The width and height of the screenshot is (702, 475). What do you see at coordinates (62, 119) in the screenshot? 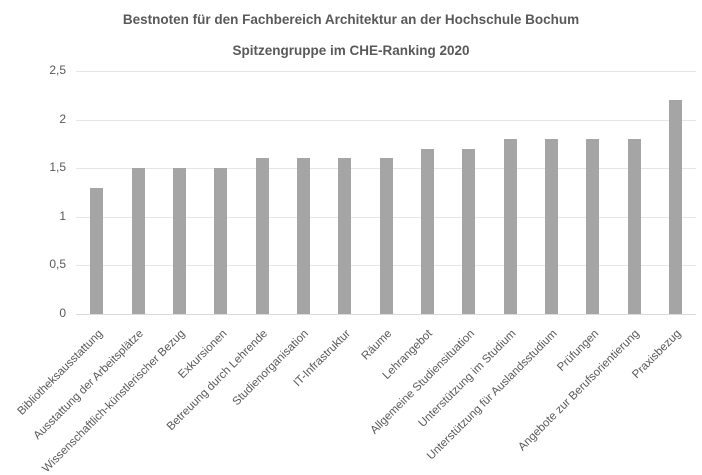
I see `y-tick-label: 2` at bounding box center [62, 119].